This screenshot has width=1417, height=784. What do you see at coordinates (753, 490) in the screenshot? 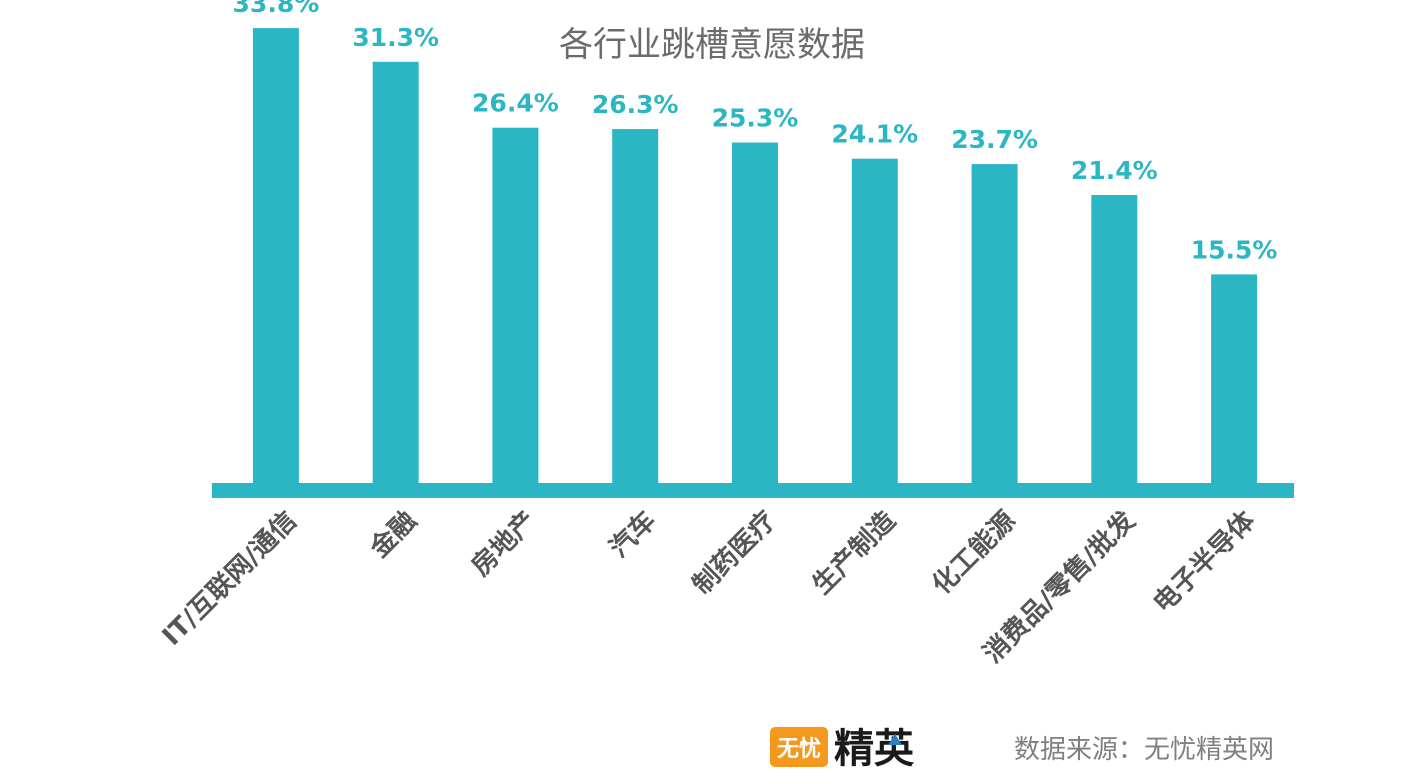
I see `x-axis-baseline` at bounding box center [753, 490].